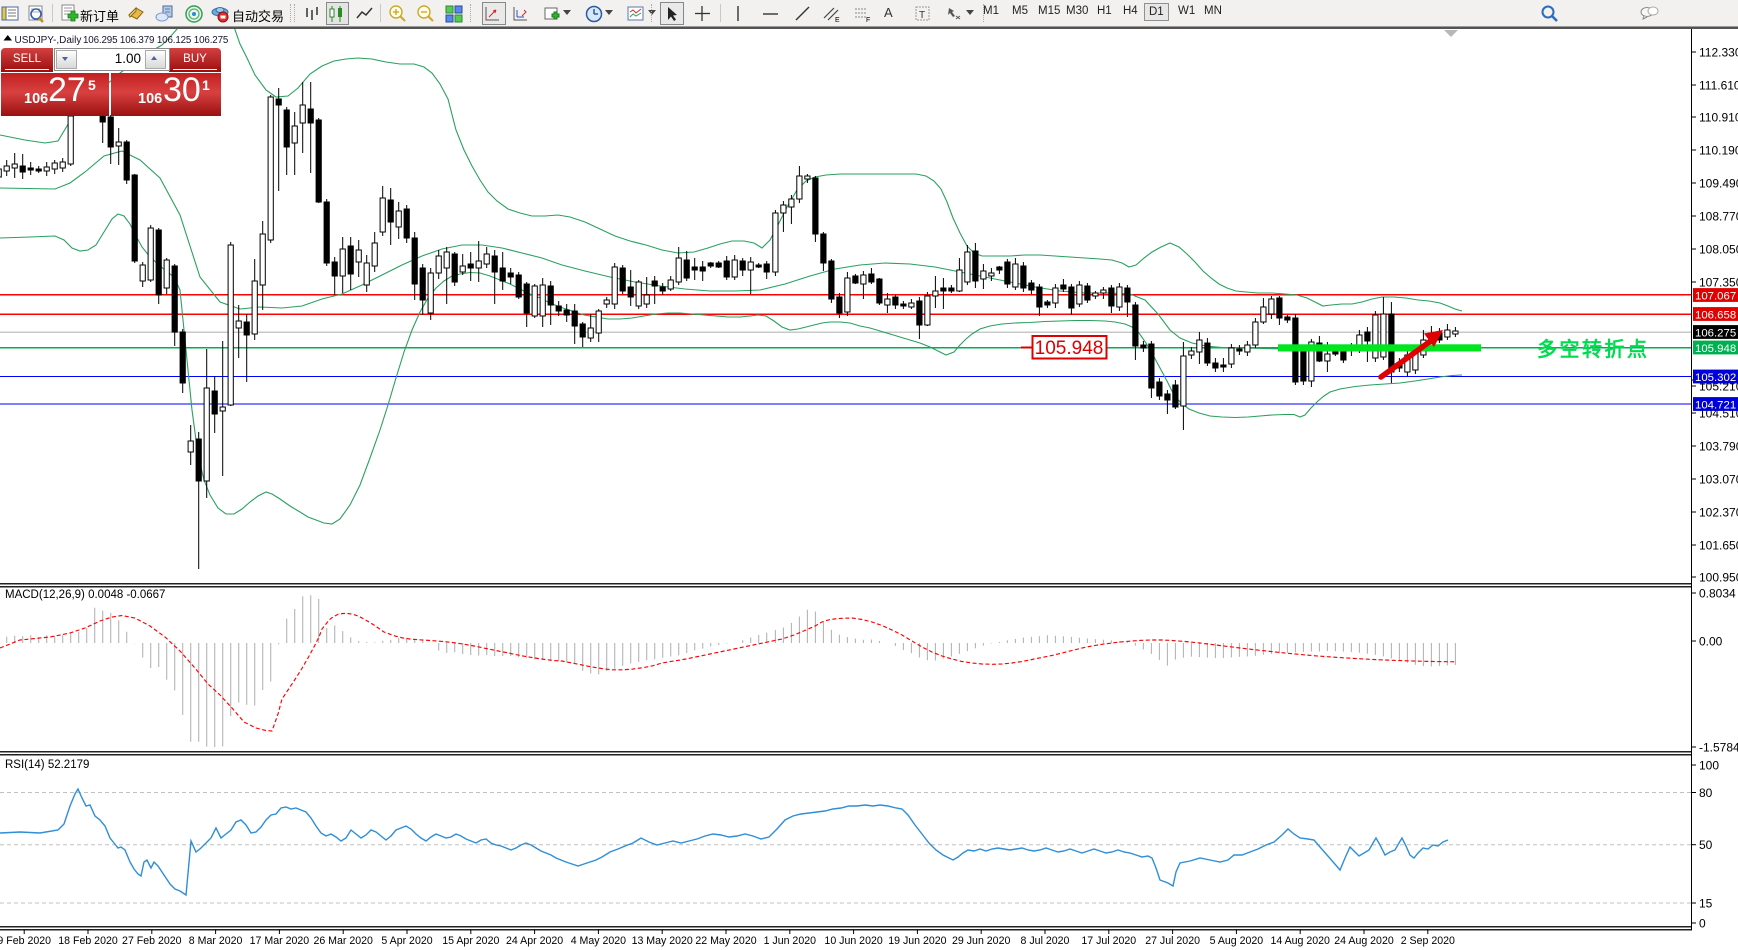  What do you see at coordinates (406, 941) in the screenshot?
I see `svg-text: 5 Apr 2020` at bounding box center [406, 941].